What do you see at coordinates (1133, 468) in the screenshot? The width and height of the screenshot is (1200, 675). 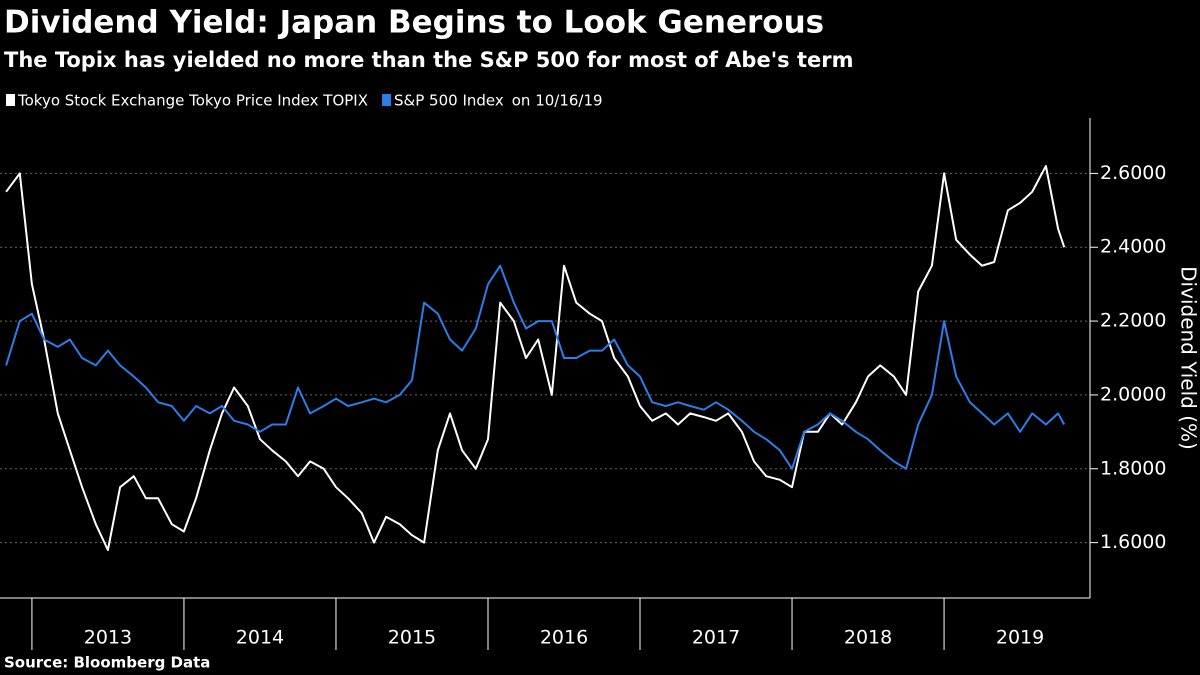 I see `y-tick-label: 1.8000` at bounding box center [1133, 468].